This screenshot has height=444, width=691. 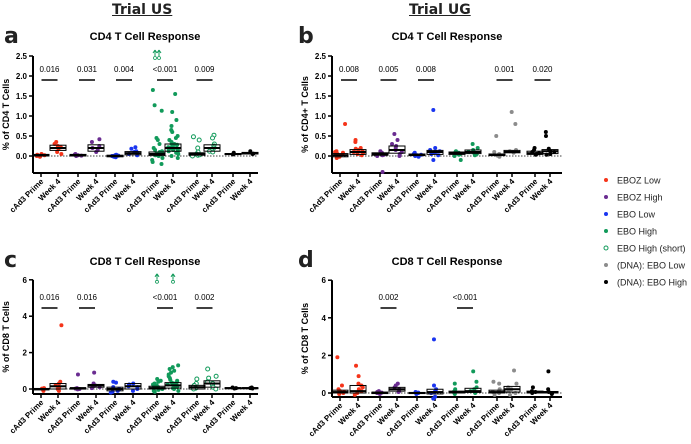 I want to click on panel-label-b: b, so click(x=306, y=36).